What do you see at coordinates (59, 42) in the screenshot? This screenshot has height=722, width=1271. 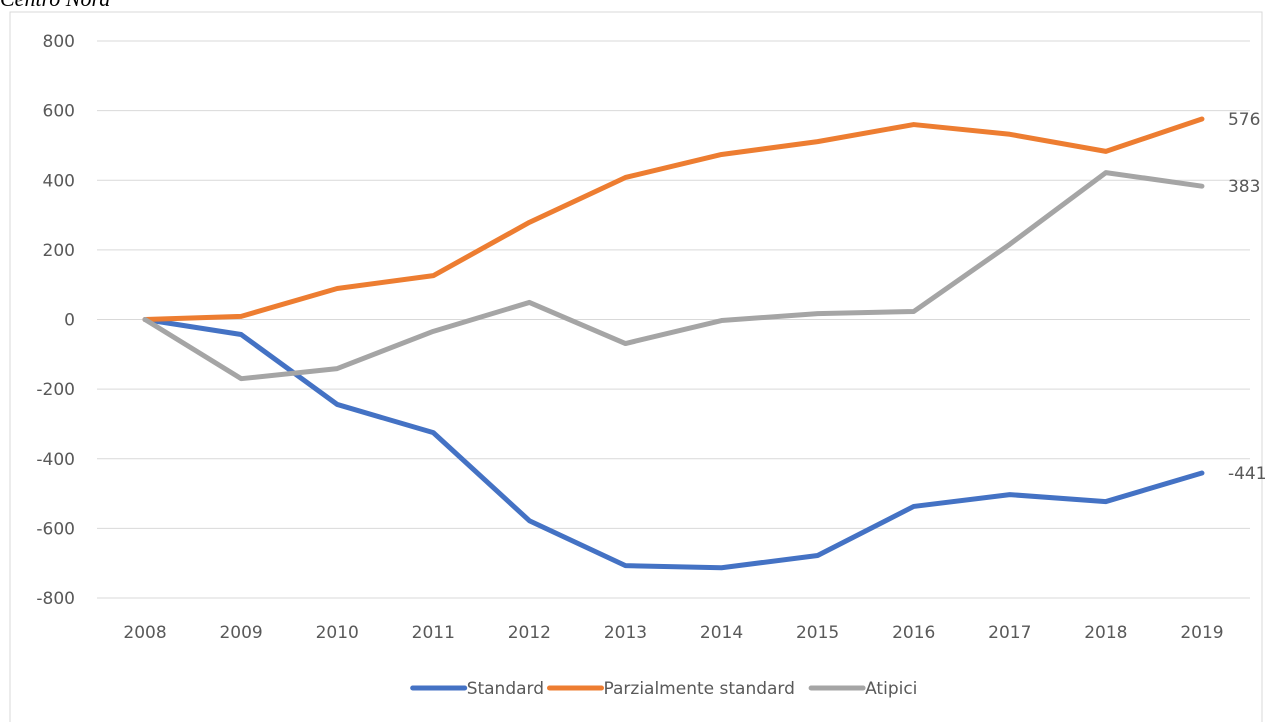 I see `y-tick-label: 800` at bounding box center [59, 42].